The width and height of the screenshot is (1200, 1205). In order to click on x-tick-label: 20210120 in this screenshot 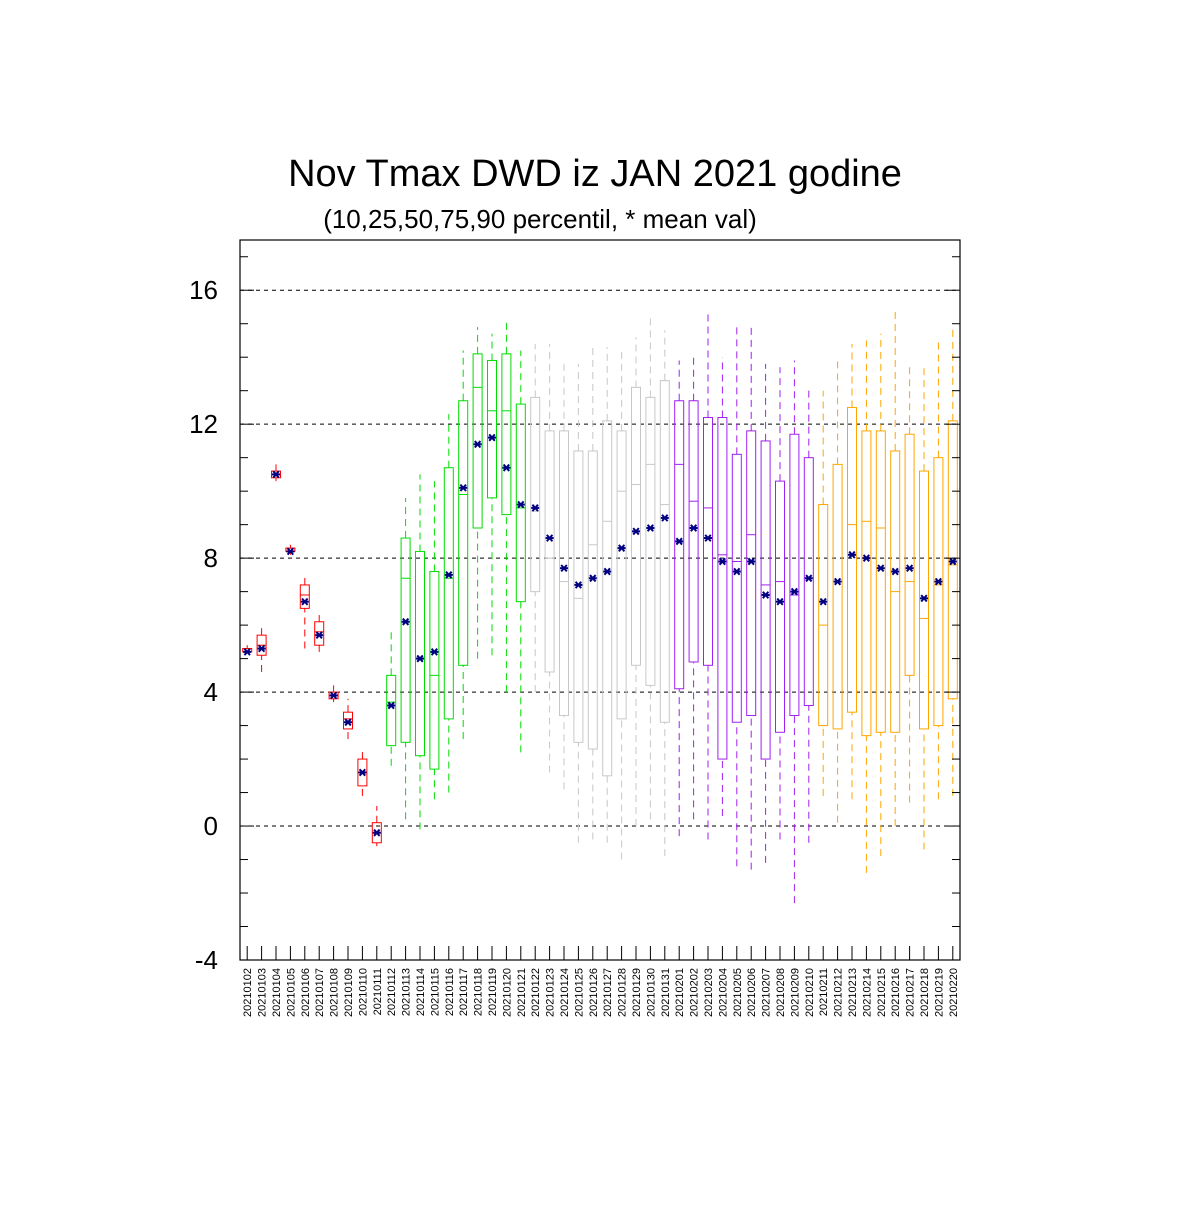, I will do `click(507, 992)`.